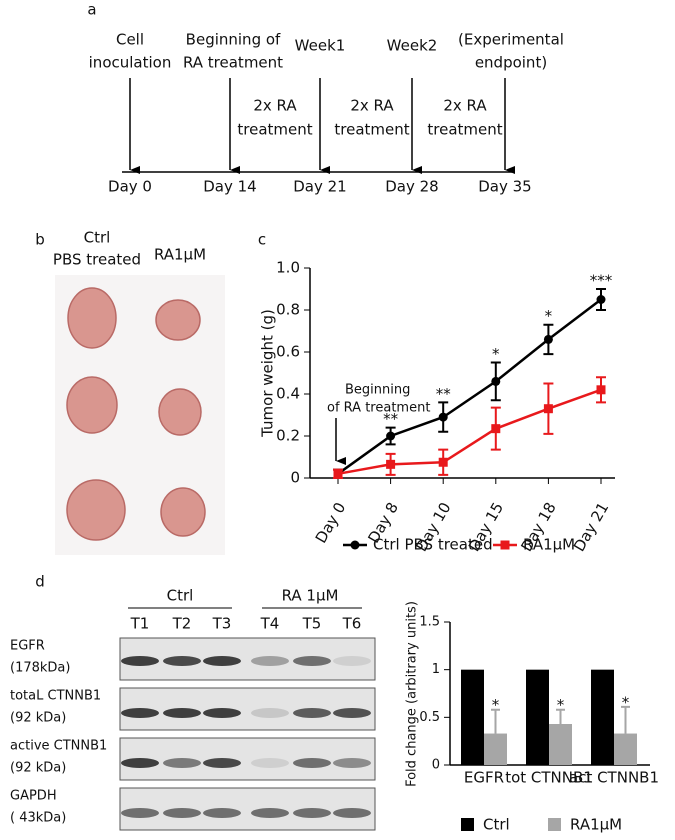  Describe the element at coordinates (180, 596) in the screenshot. I see `group-label: Ctrl` at that location.